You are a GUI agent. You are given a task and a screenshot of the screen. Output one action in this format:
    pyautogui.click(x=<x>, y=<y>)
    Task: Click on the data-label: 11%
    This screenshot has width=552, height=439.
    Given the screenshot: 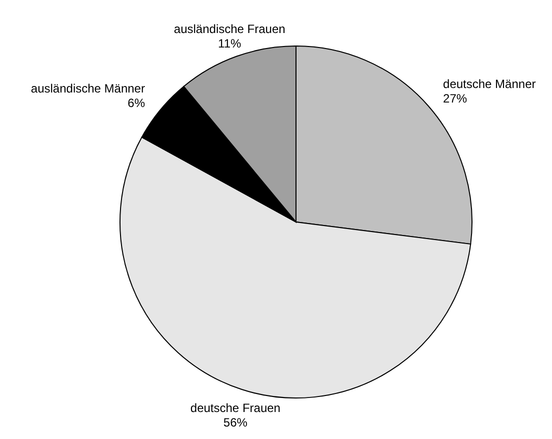 What is the action you would take?
    pyautogui.click(x=230, y=43)
    